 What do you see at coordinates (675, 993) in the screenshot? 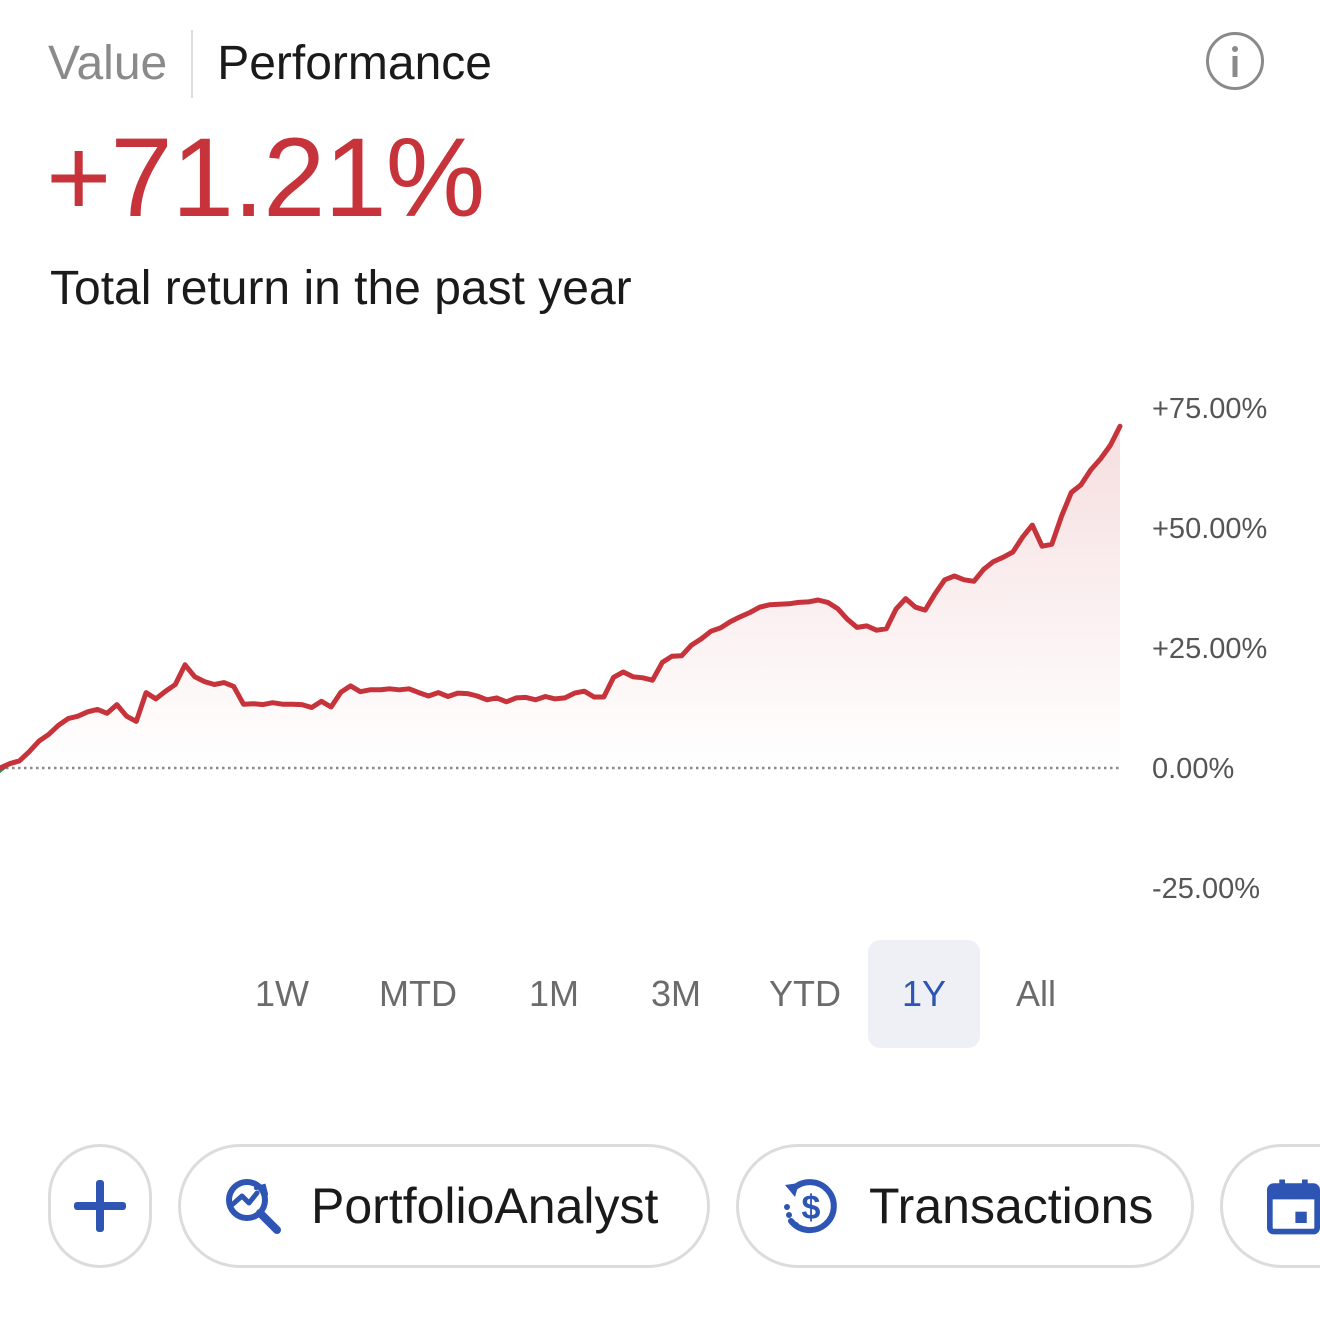
I see `range-3m: 3M` at bounding box center [675, 993].